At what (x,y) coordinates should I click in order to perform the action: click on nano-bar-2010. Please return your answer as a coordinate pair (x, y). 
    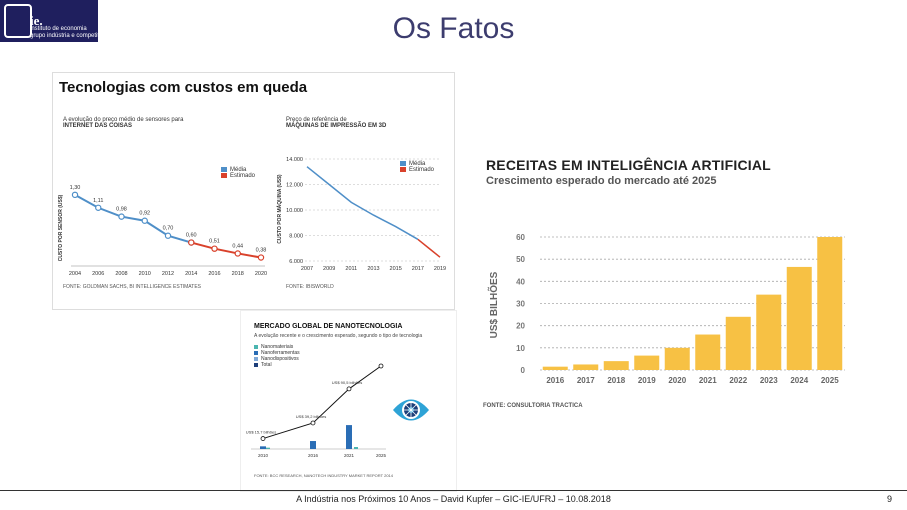
    Looking at the image, I should click on (263, 447).